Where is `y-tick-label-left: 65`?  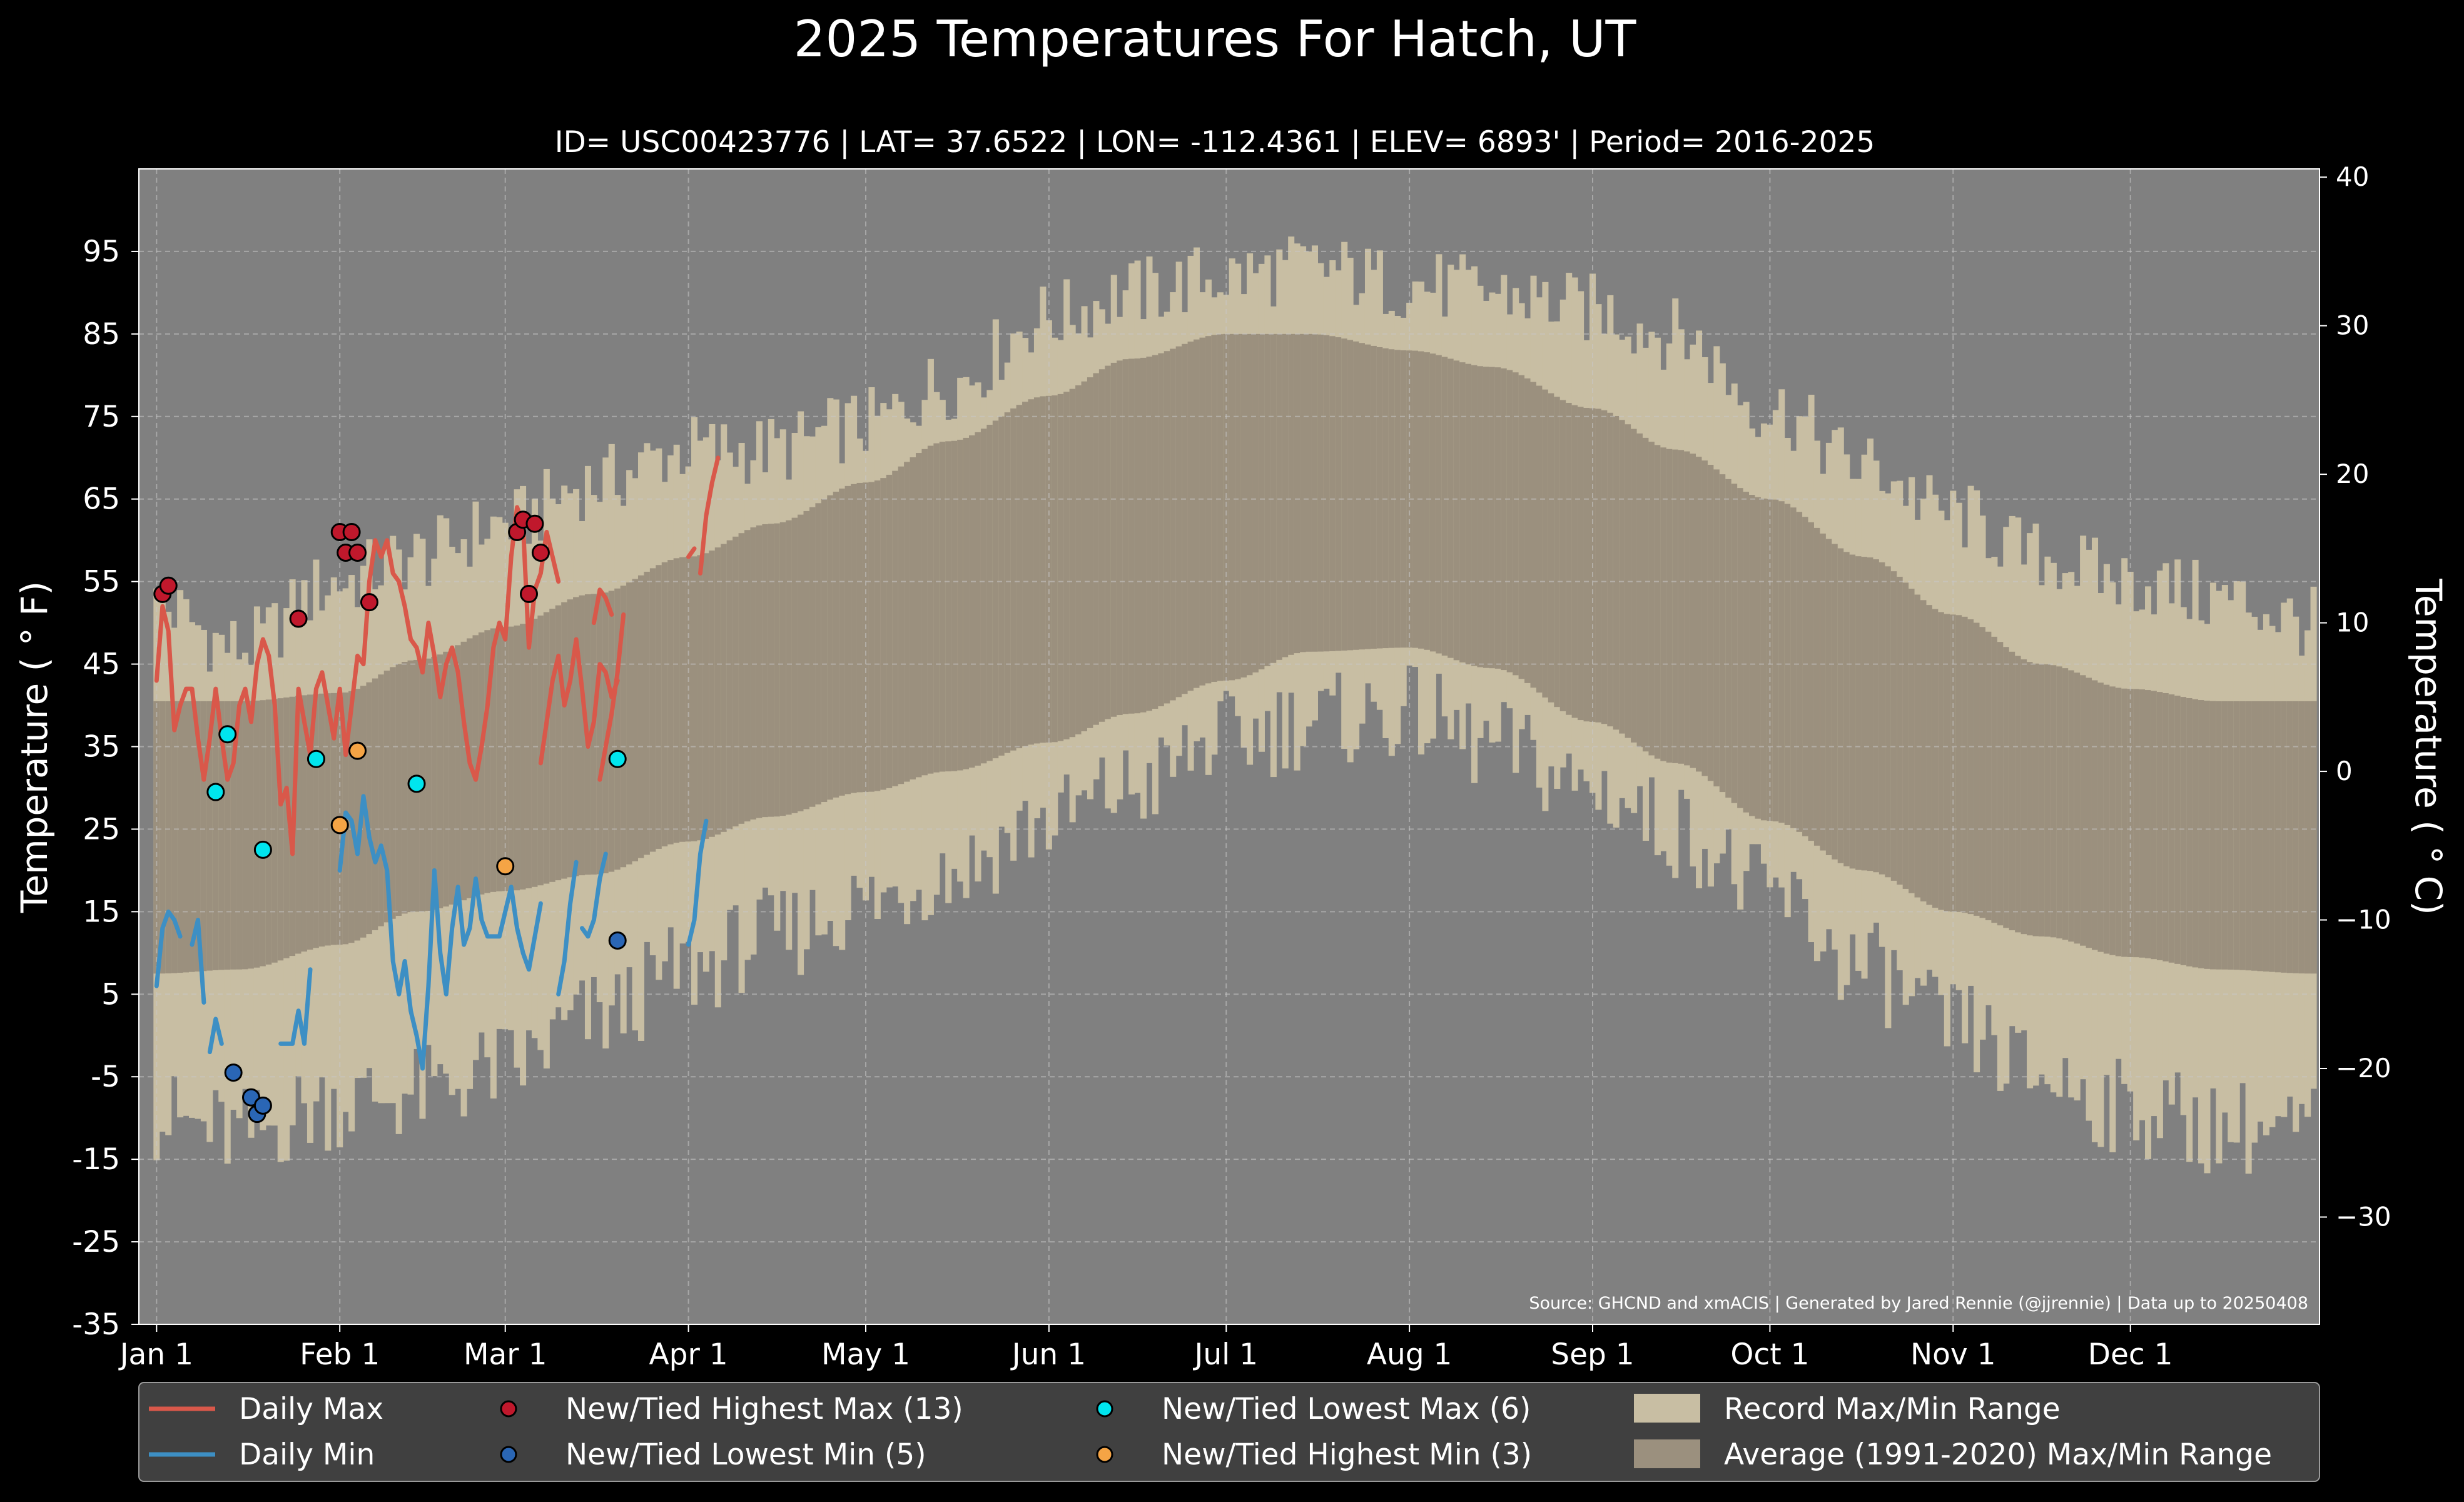 y-tick-label-left: 65 is located at coordinates (101, 499).